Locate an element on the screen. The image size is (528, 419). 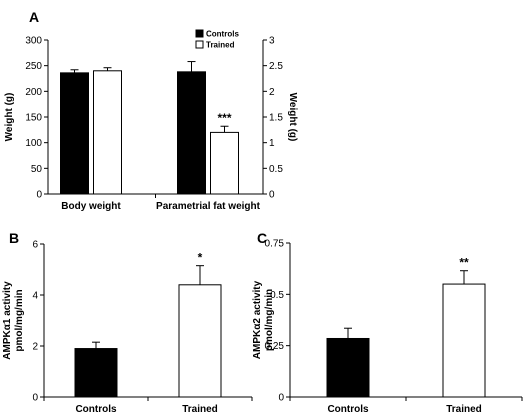
panel-letter: A is located at coordinates (34, 17).